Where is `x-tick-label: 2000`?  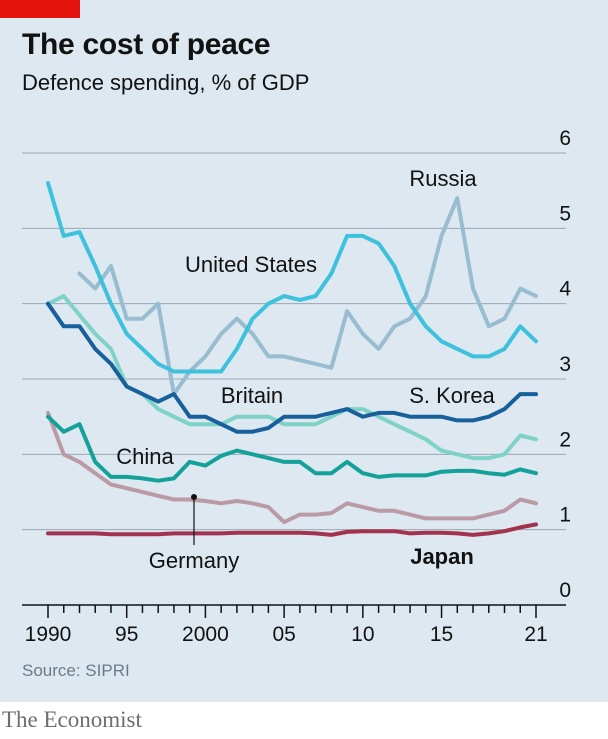
x-tick-label: 2000 is located at coordinates (205, 634).